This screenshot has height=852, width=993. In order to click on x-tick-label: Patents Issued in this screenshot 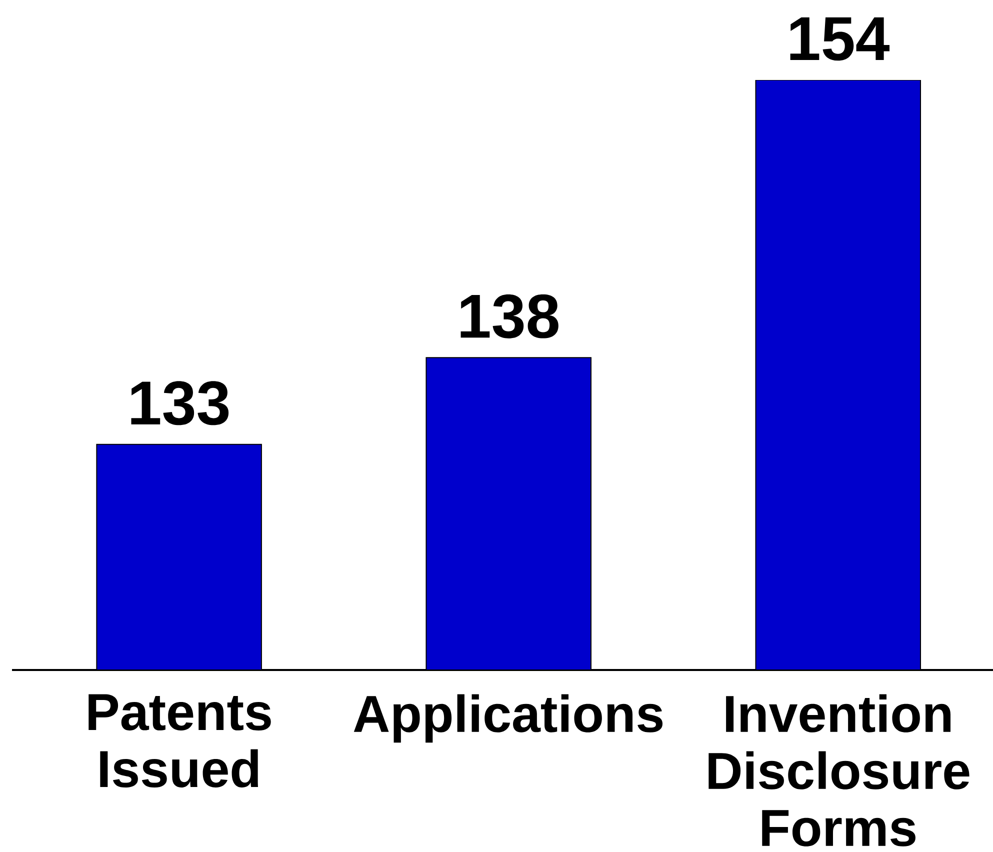, I will do `click(179, 741)`.